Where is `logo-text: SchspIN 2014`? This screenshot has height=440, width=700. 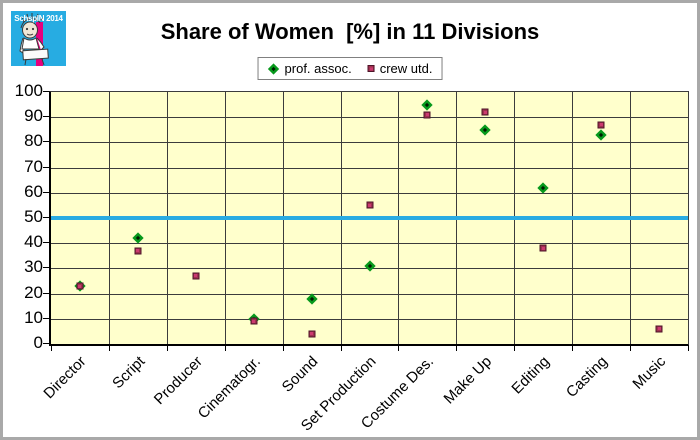 logo-text: SchspIN 2014 is located at coordinates (38, 18).